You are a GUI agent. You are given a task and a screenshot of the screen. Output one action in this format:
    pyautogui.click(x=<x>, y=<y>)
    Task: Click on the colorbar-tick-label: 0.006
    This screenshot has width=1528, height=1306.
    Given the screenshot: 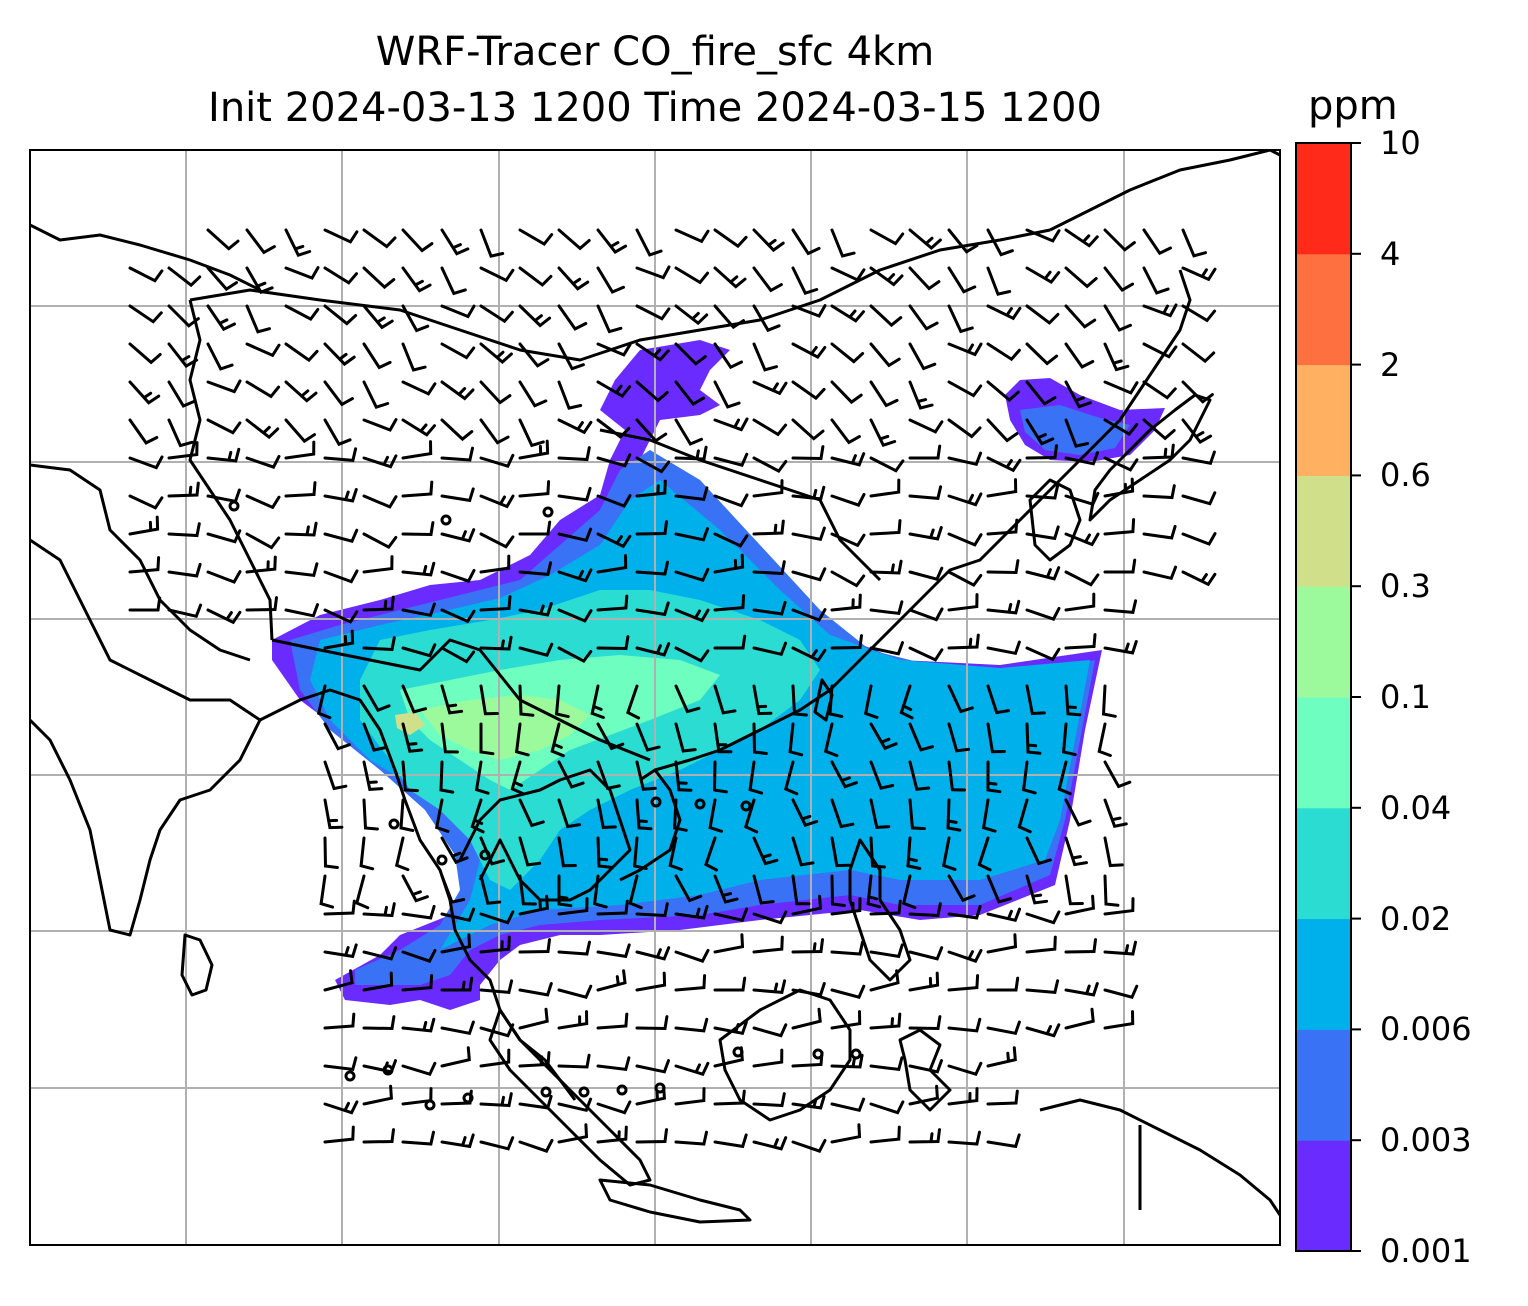 What is the action you would take?
    pyautogui.click(x=1426, y=1029)
    